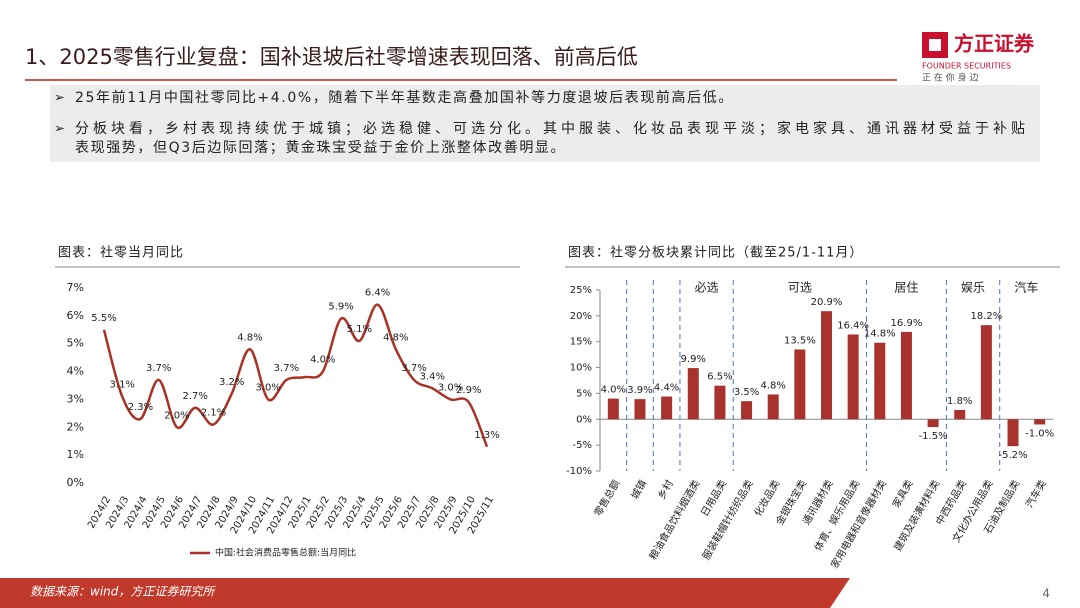 This screenshot has height=608, width=1080. I want to click on footer-band, so click(425, 593).